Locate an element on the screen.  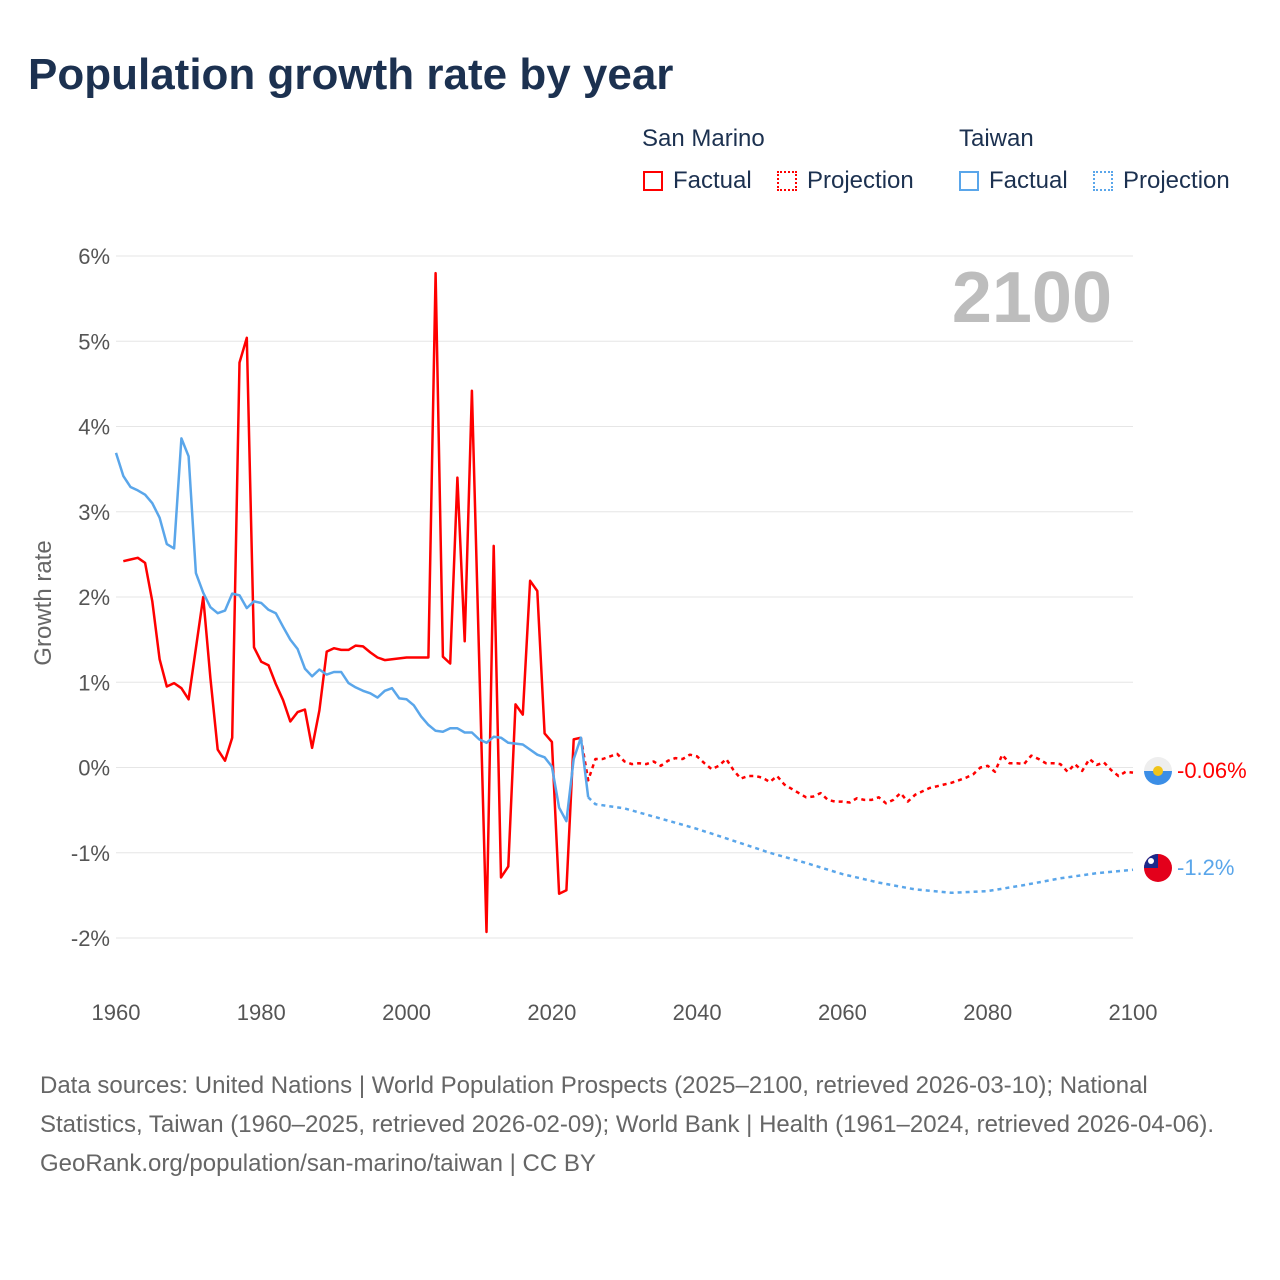
y-tick-label: 2% is located at coordinates (94, 597).